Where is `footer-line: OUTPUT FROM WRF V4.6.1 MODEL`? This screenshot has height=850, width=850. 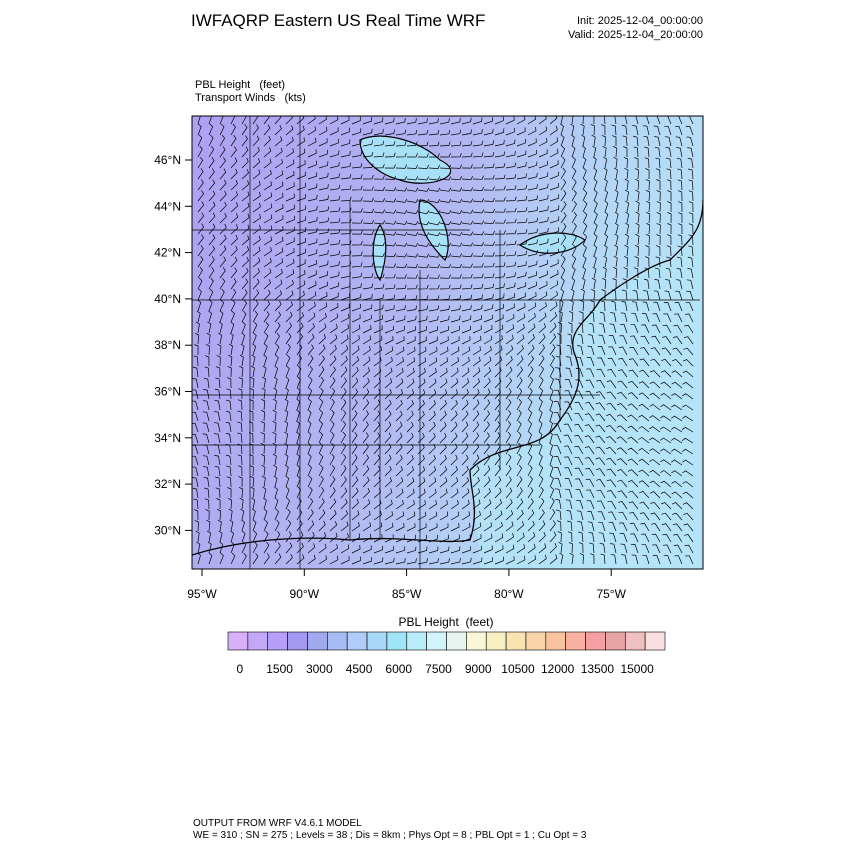
footer-line: OUTPUT FROM WRF V4.6.1 MODEL is located at coordinates (277, 823).